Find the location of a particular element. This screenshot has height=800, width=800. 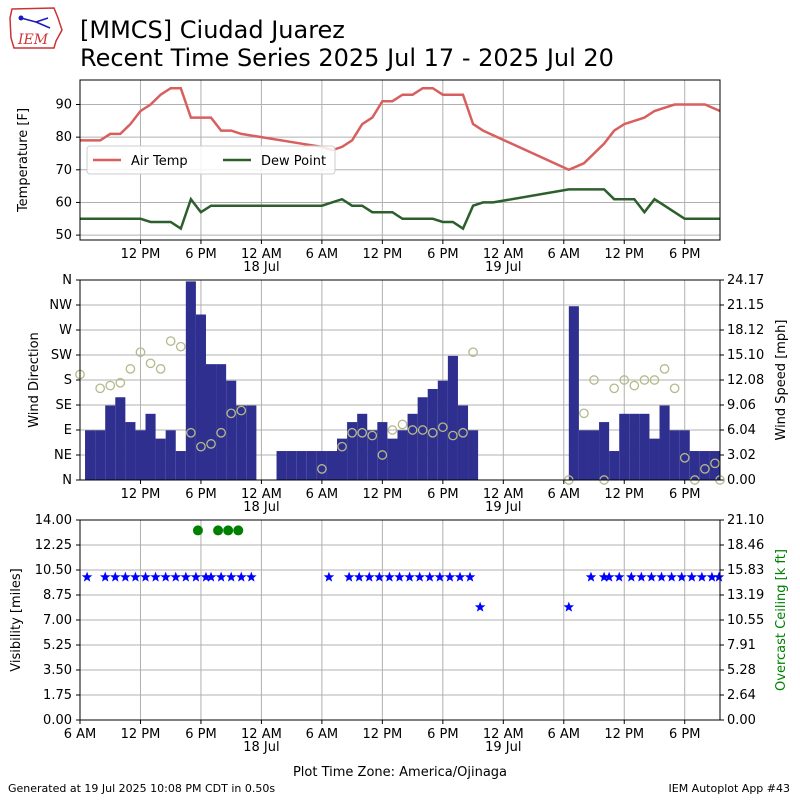

legend-label: Dew Point is located at coordinates (293, 161).